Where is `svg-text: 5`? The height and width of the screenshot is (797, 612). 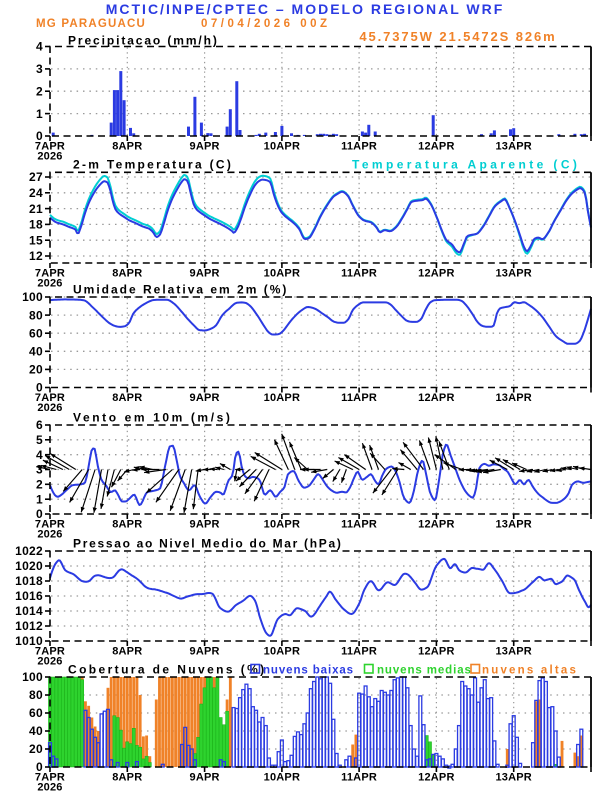 svg-text: 5 is located at coordinates (39, 440).